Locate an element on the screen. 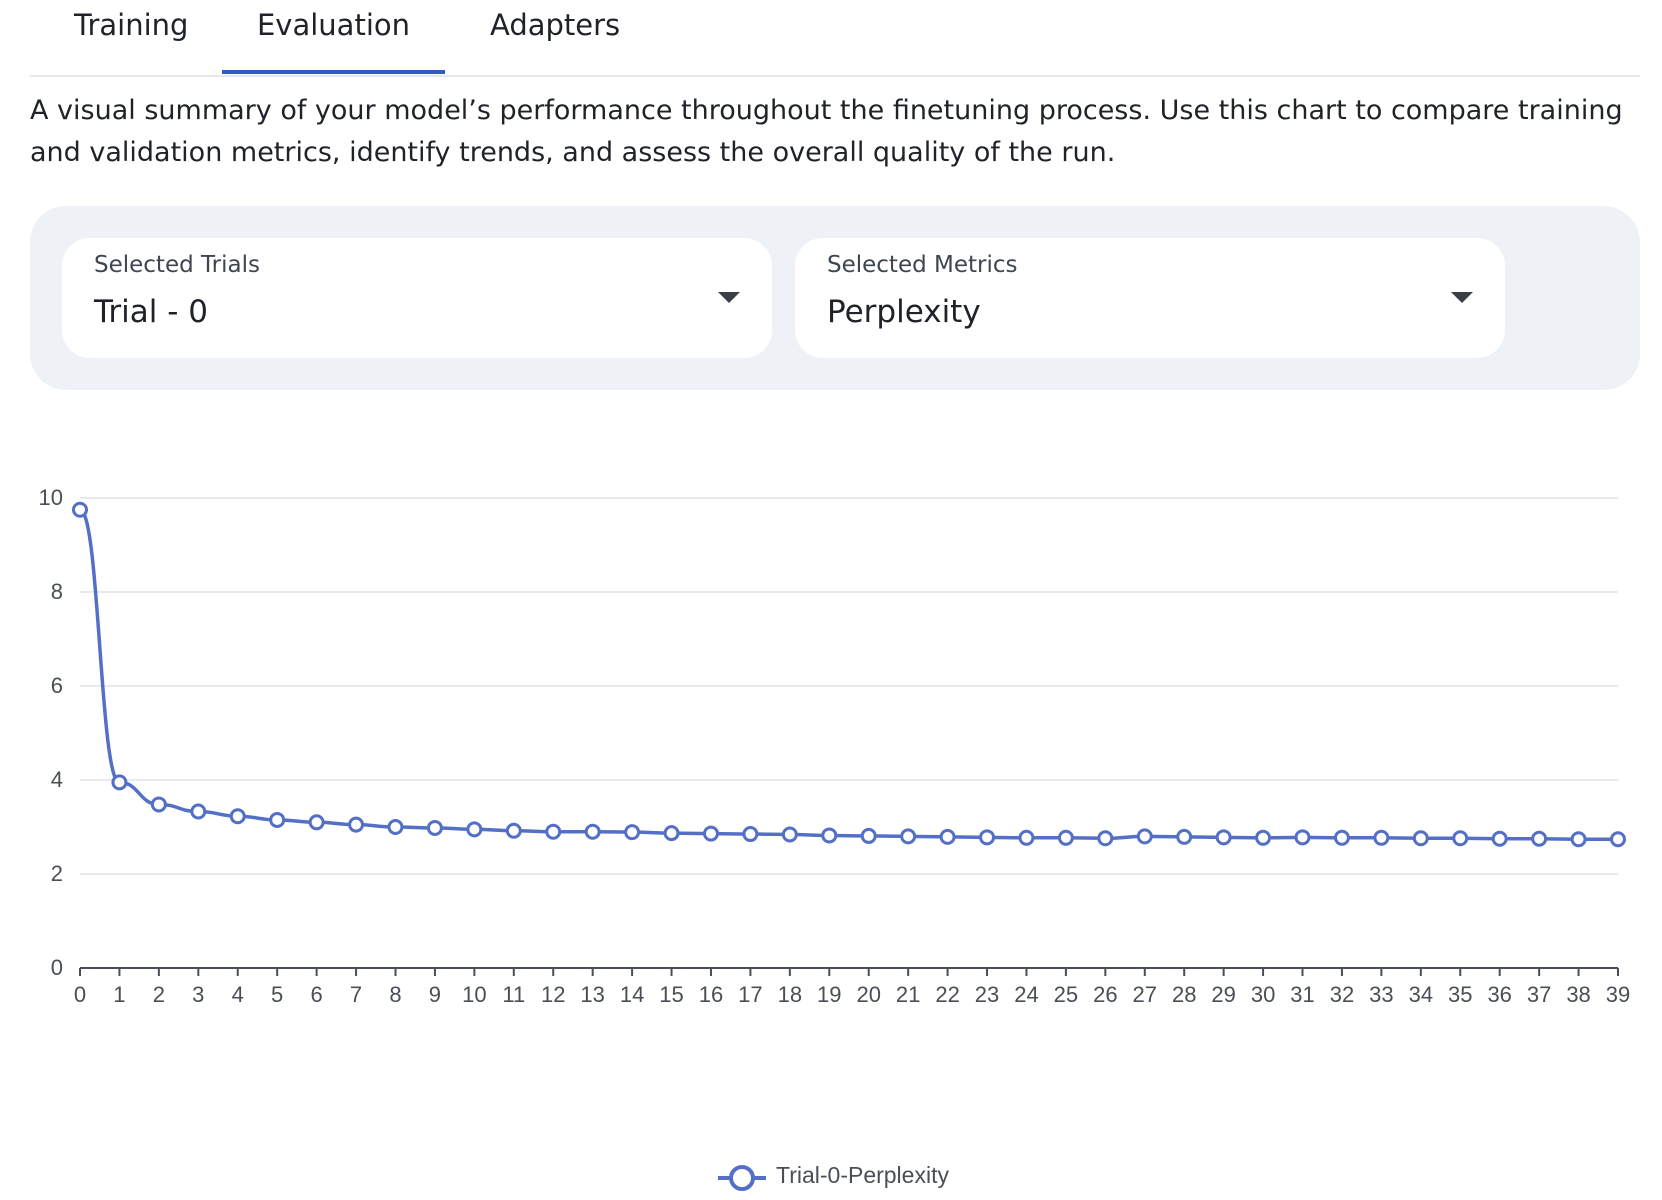 This screenshot has height=1200, width=1662. selected-metrics-dropdown: Selected Metrics Perplexity is located at coordinates (1150, 298).